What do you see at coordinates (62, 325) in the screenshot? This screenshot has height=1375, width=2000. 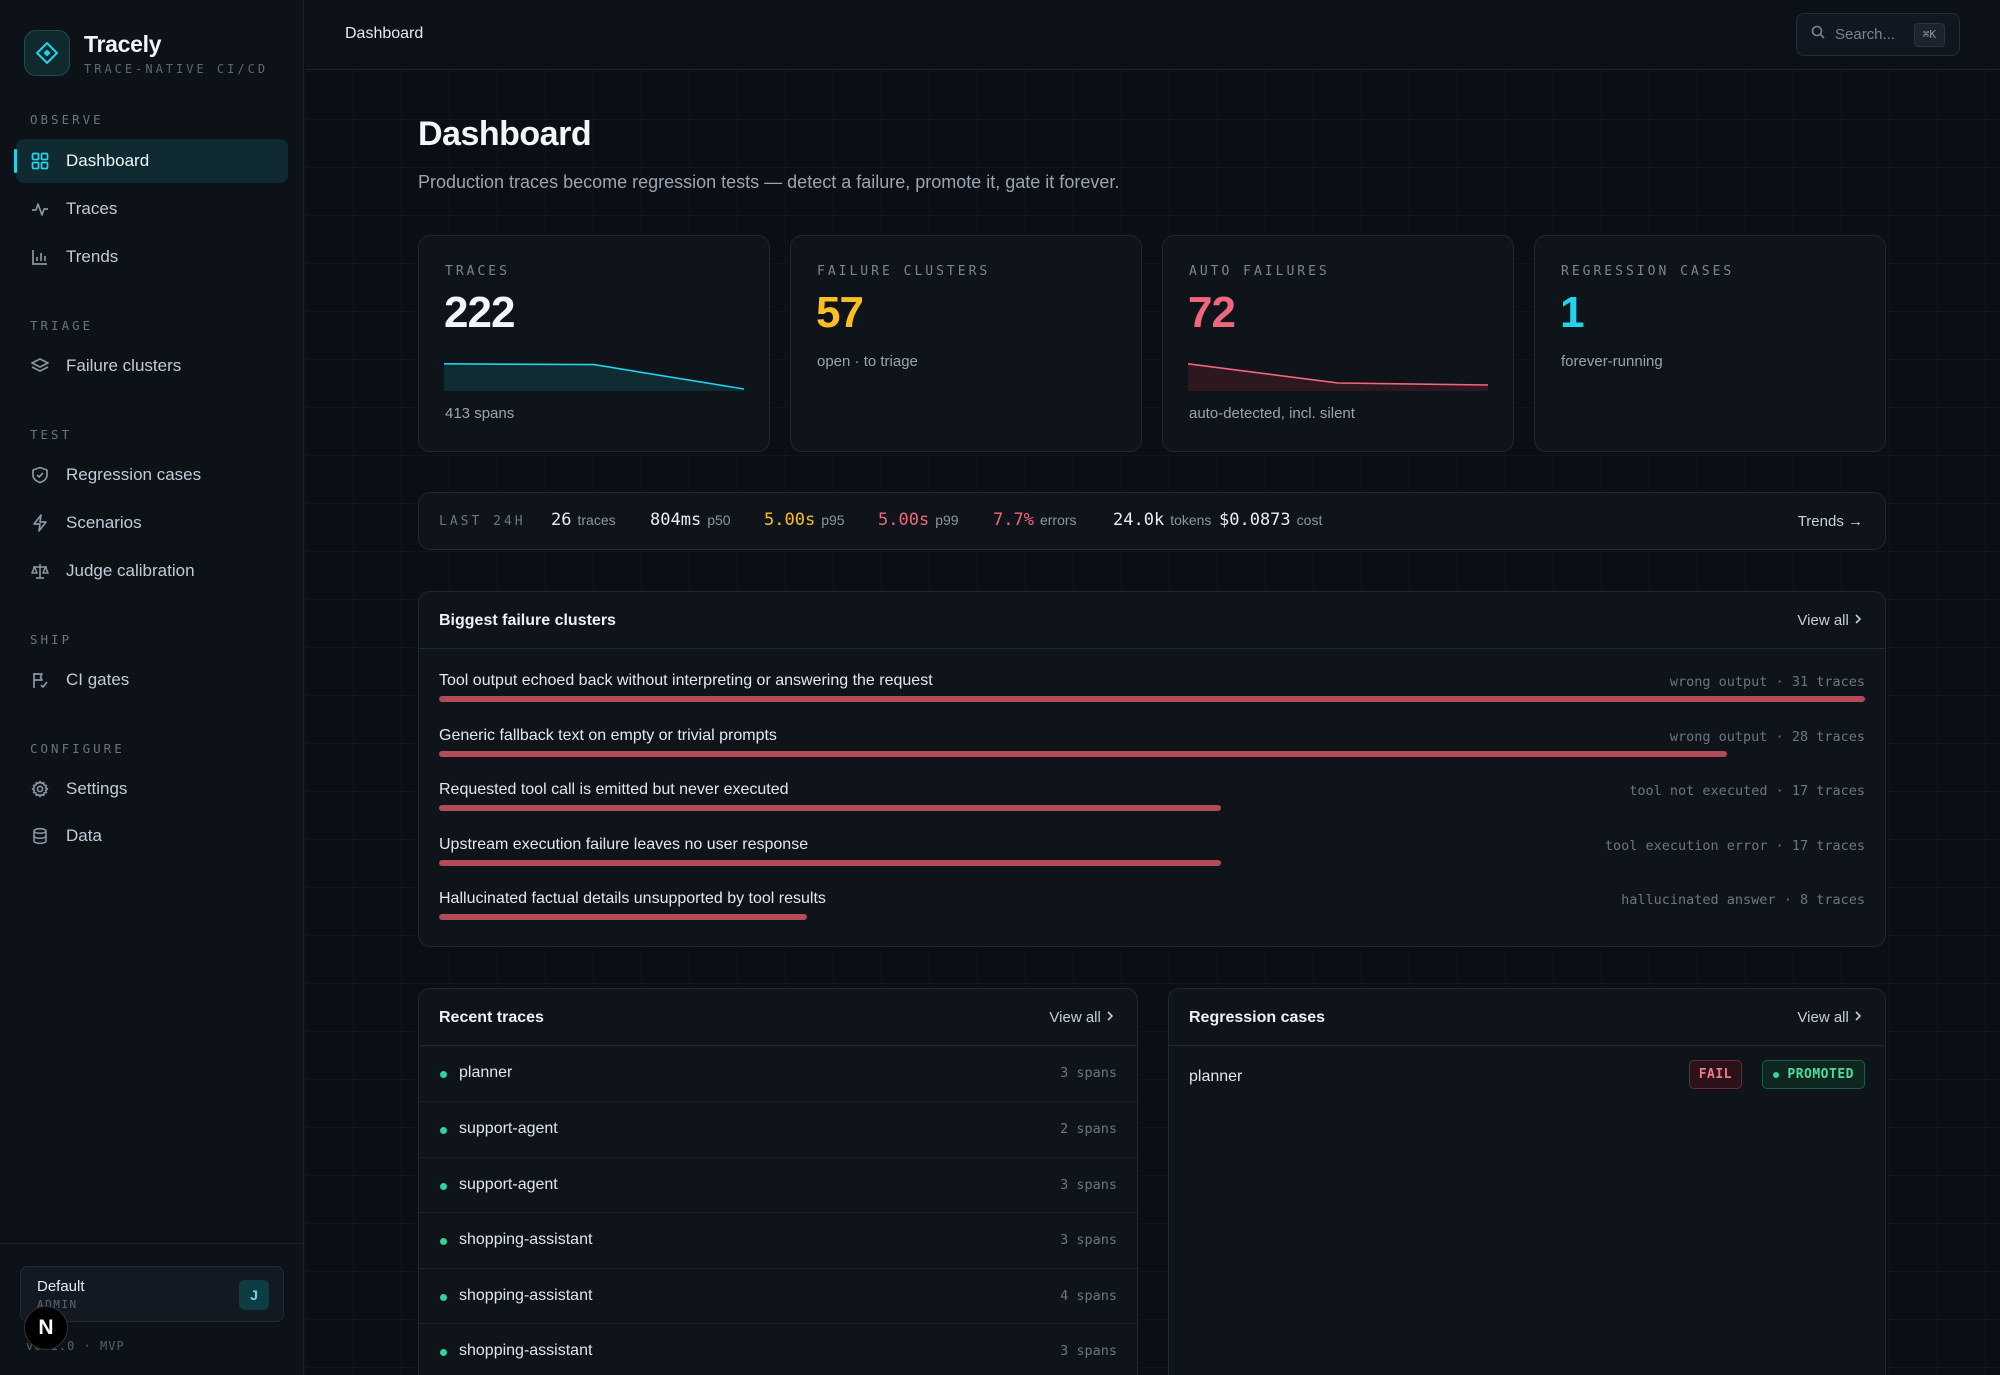 I see `nav-section-triage: TRIAGE` at bounding box center [62, 325].